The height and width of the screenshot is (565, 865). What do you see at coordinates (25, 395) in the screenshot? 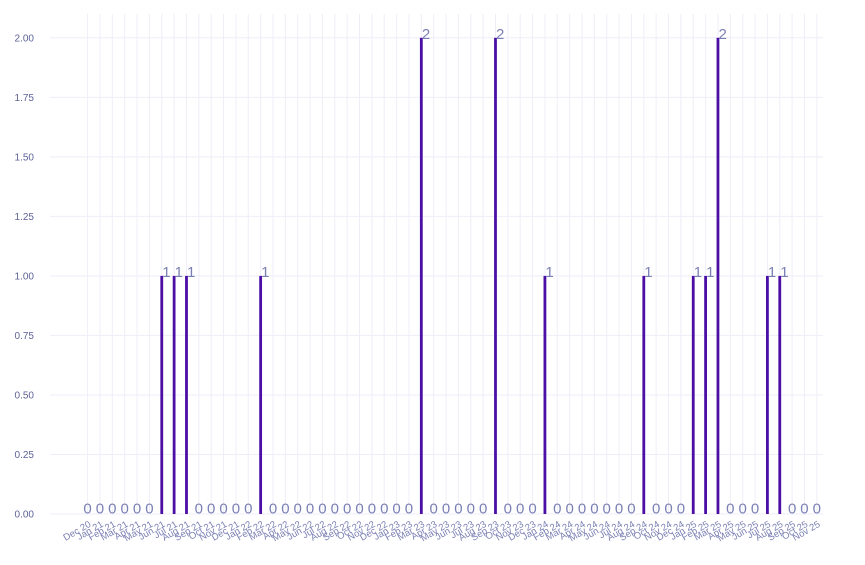
I see `y-tick-label: 0.50` at bounding box center [25, 395].